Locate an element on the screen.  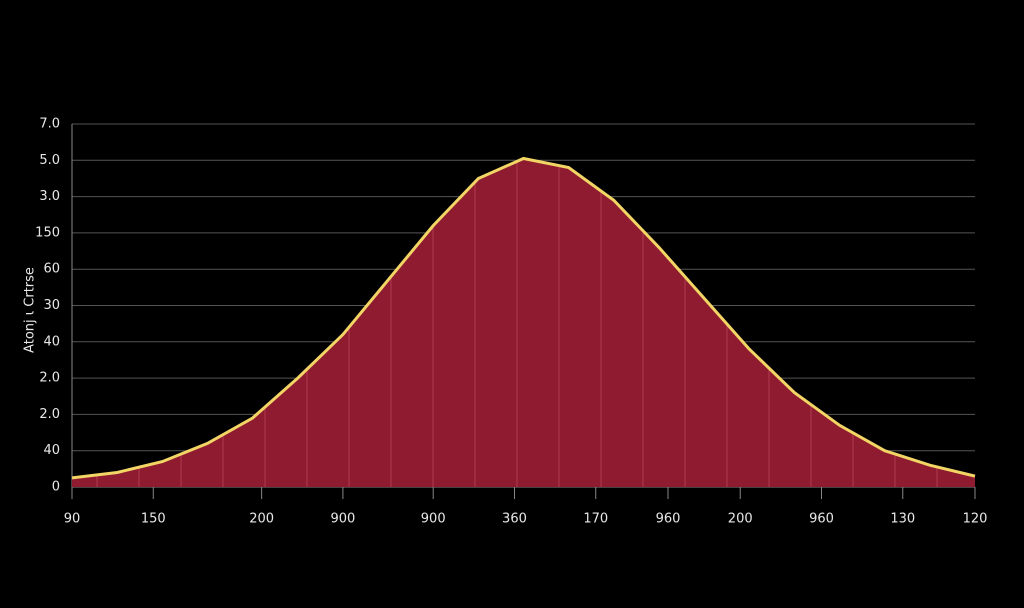
x-tick-label: 360 is located at coordinates (514, 519).